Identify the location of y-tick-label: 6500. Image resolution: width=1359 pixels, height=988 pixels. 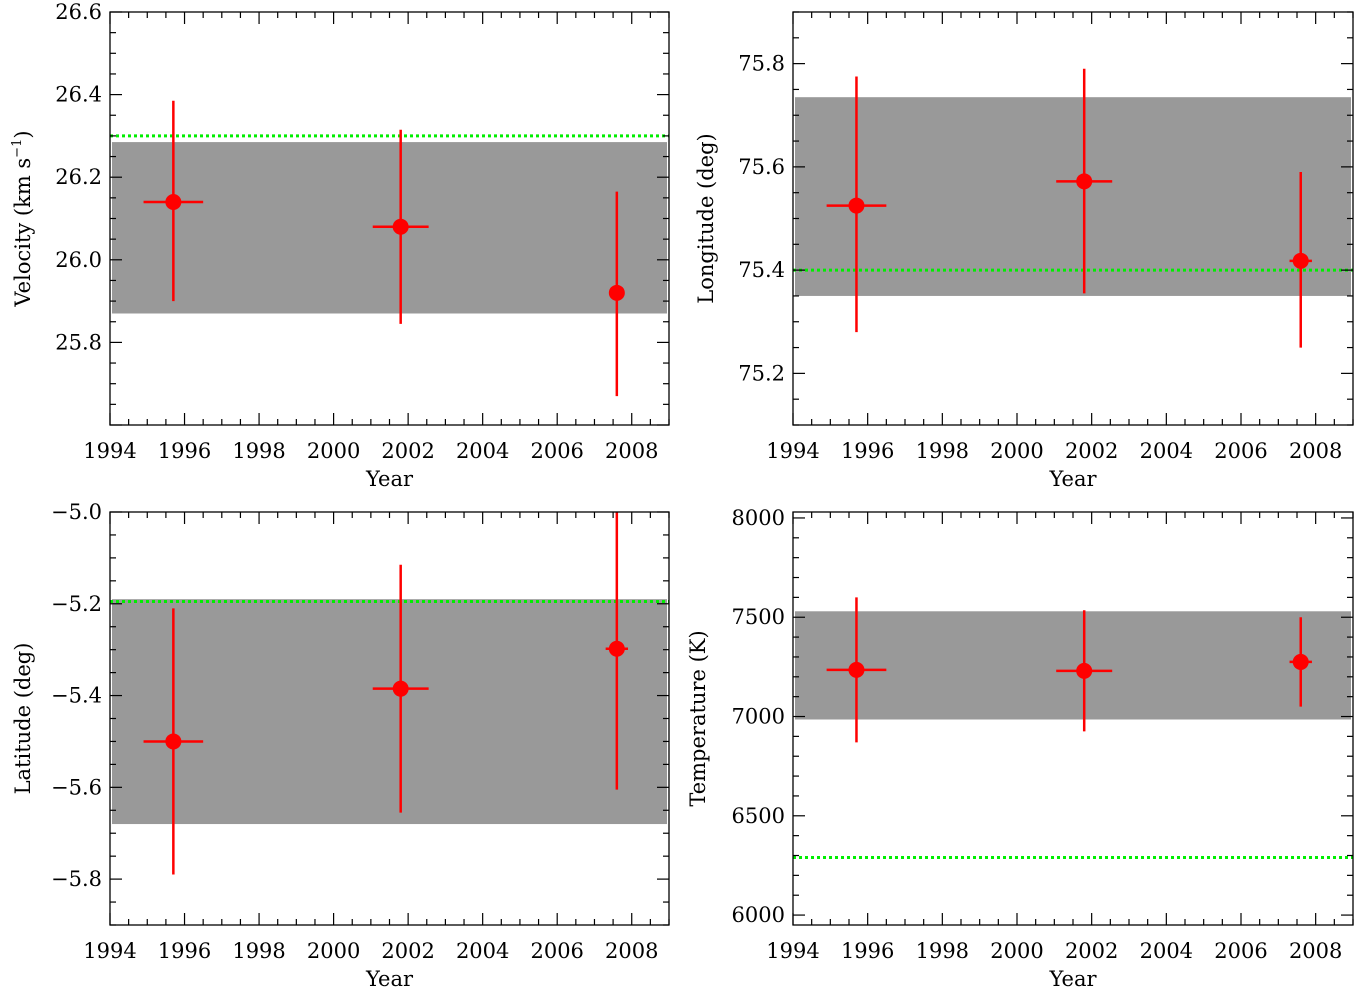
(758, 816).